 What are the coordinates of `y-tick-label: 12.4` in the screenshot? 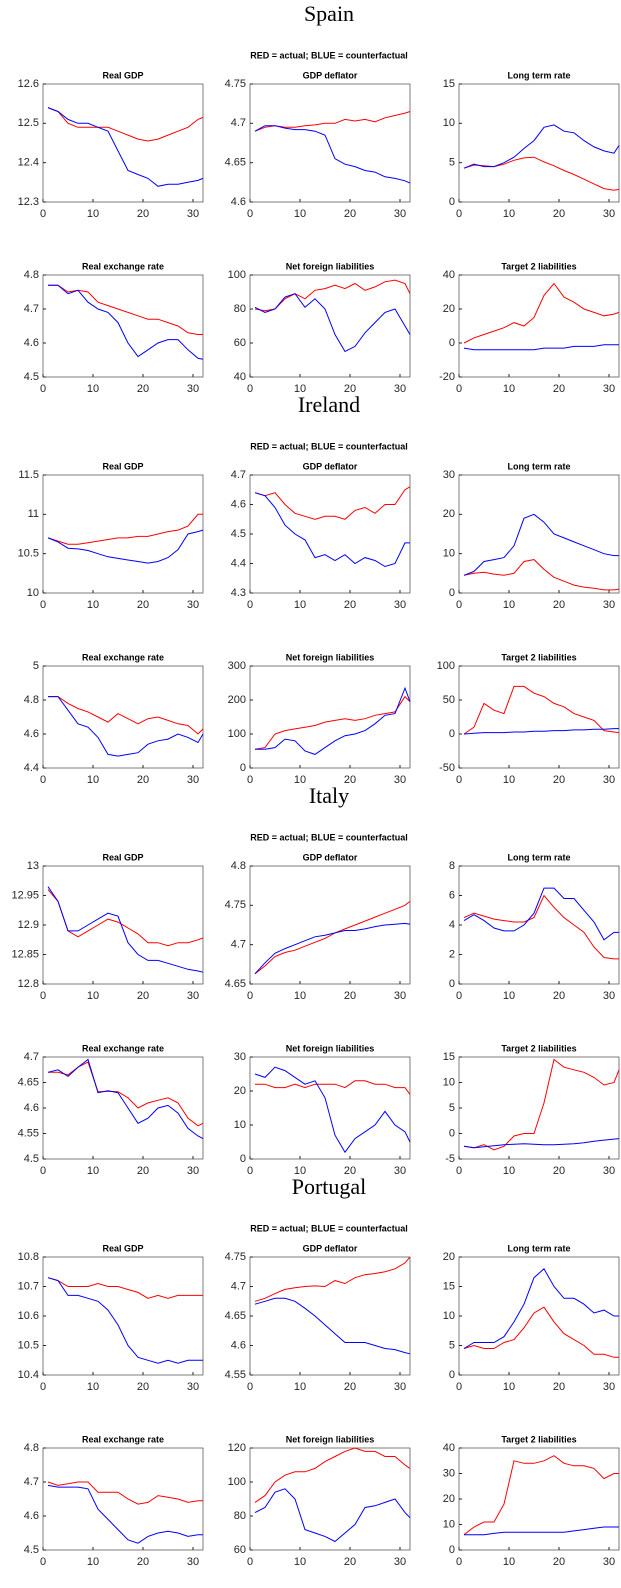 It's located at (28, 163).